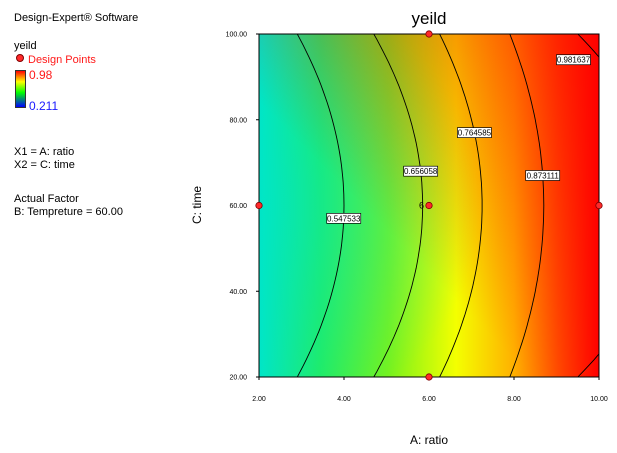 The height and width of the screenshot is (453, 617). Describe the element at coordinates (68, 212) in the screenshot. I see `actual-factor-value: B: Tempreture = 60.00` at that location.